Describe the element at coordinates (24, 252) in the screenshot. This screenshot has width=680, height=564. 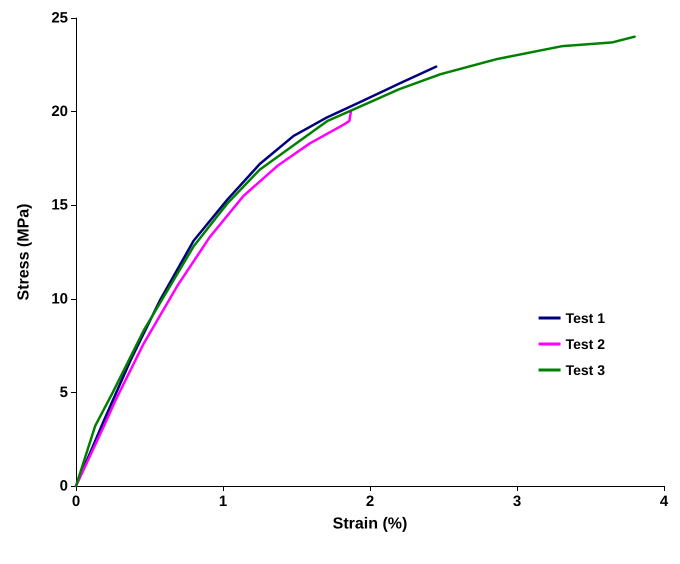
I see `y-axis-title: Stress (MPa)` at that location.